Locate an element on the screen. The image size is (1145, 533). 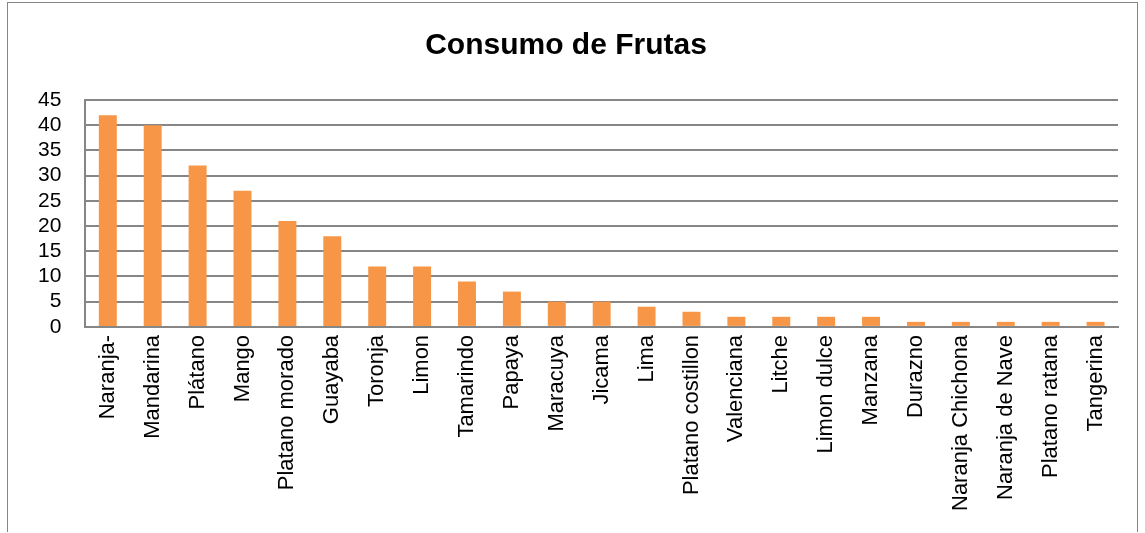
x-tick-label: Lima is located at coordinates (645, 358).